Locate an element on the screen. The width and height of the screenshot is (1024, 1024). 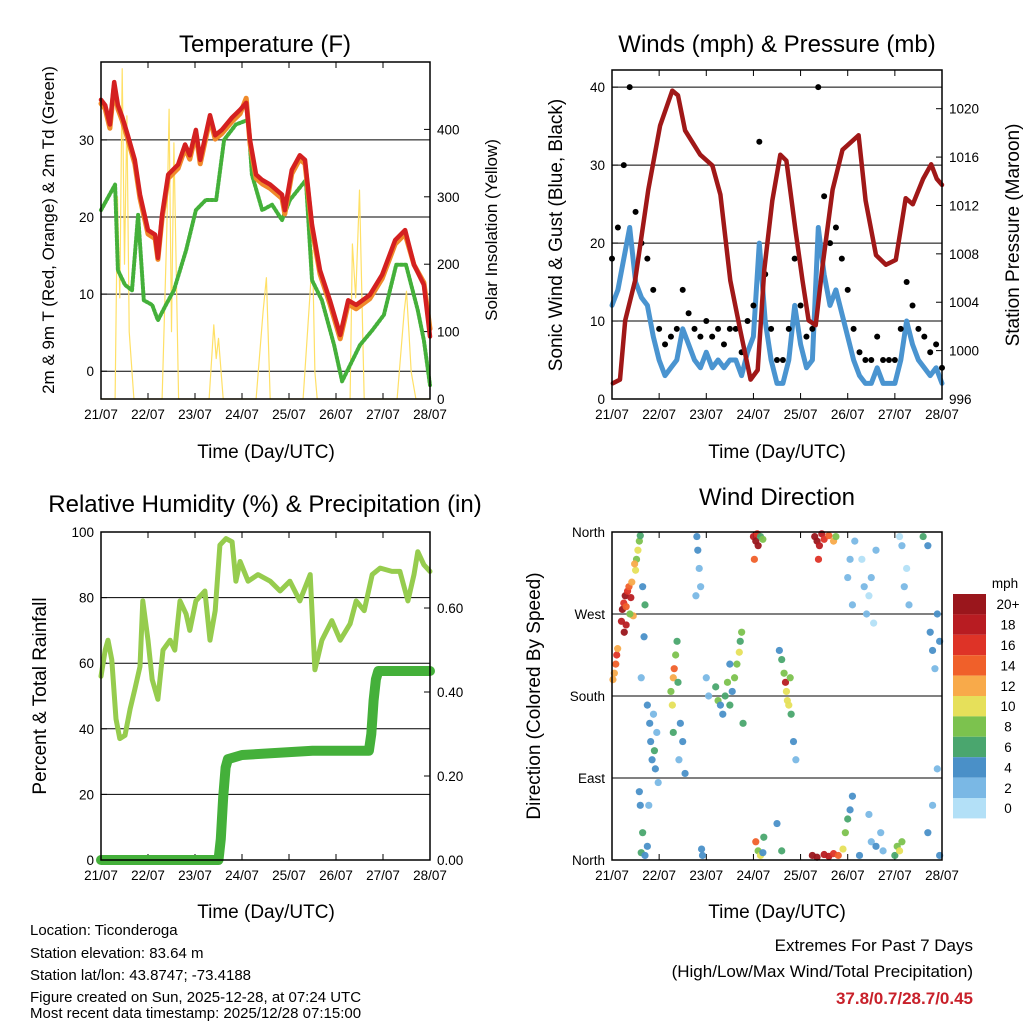
humidity-ytick-right-label: 0.40 is located at coordinates (450, 692).